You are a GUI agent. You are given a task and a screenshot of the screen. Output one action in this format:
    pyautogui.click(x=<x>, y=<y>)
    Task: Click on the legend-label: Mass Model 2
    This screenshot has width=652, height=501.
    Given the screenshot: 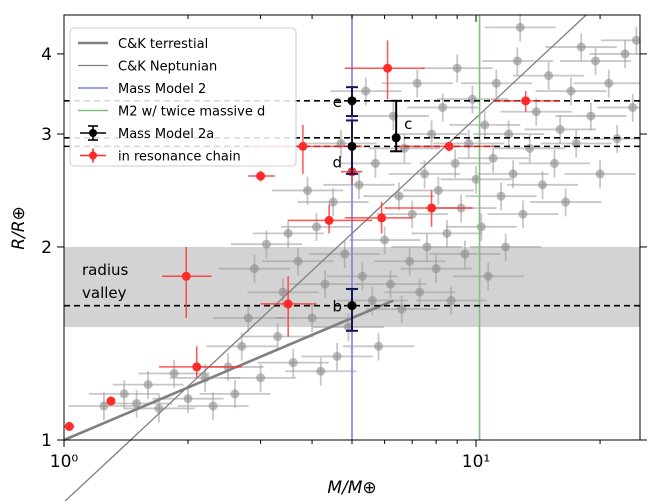 What is the action you would take?
    pyautogui.click(x=162, y=89)
    